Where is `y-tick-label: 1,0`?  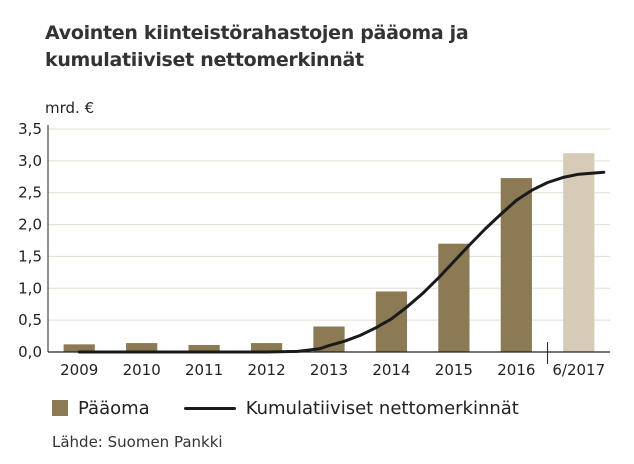
y-tick-label: 1,0 is located at coordinates (30, 288).